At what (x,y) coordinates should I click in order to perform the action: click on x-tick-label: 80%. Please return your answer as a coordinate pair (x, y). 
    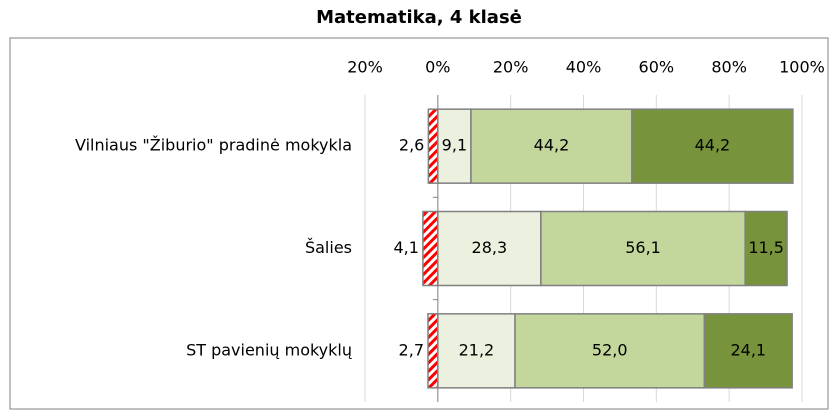
    Looking at the image, I should click on (729, 67).